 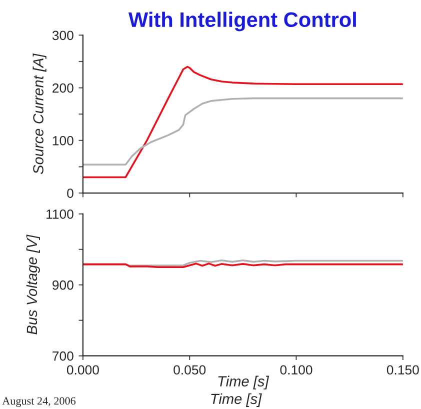 I want to click on x-tick-label: 0.150, so click(x=402, y=370).